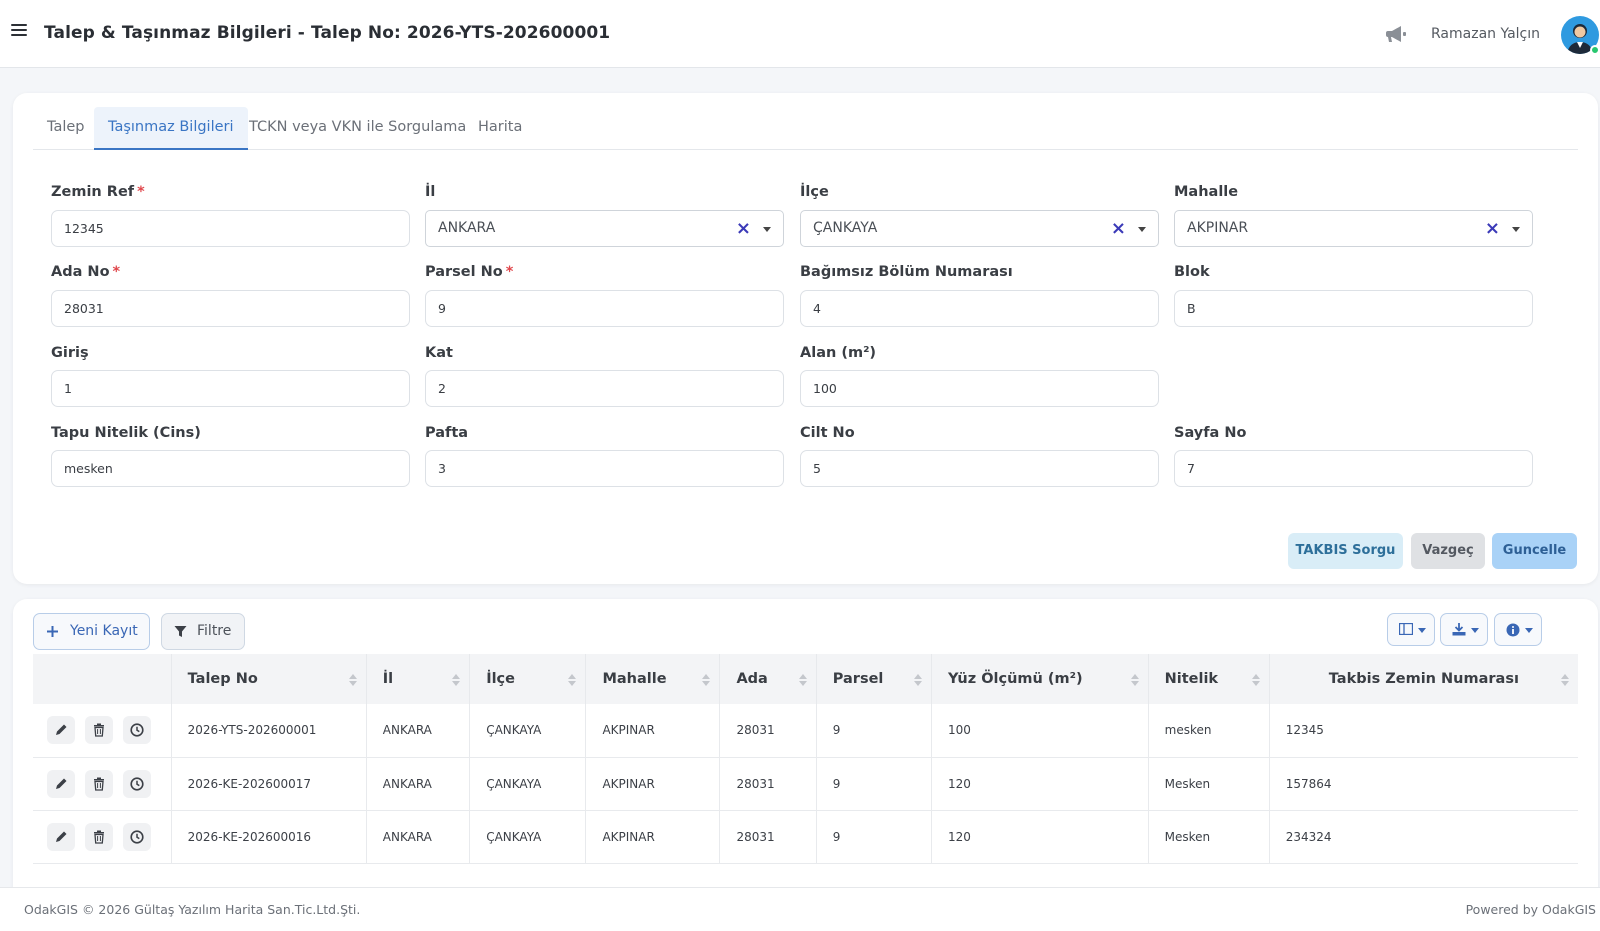 This screenshot has height=931, width=1600. Describe the element at coordinates (500, 127) in the screenshot. I see `tab-harita: Harita` at that location.